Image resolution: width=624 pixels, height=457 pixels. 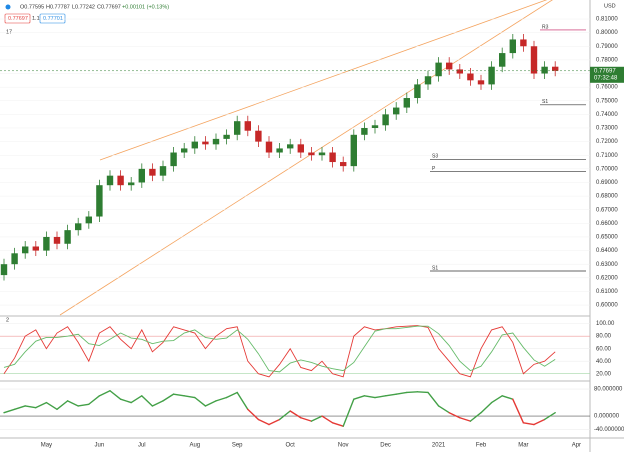 I want to click on x-tick-label: Feb, so click(x=481, y=446).